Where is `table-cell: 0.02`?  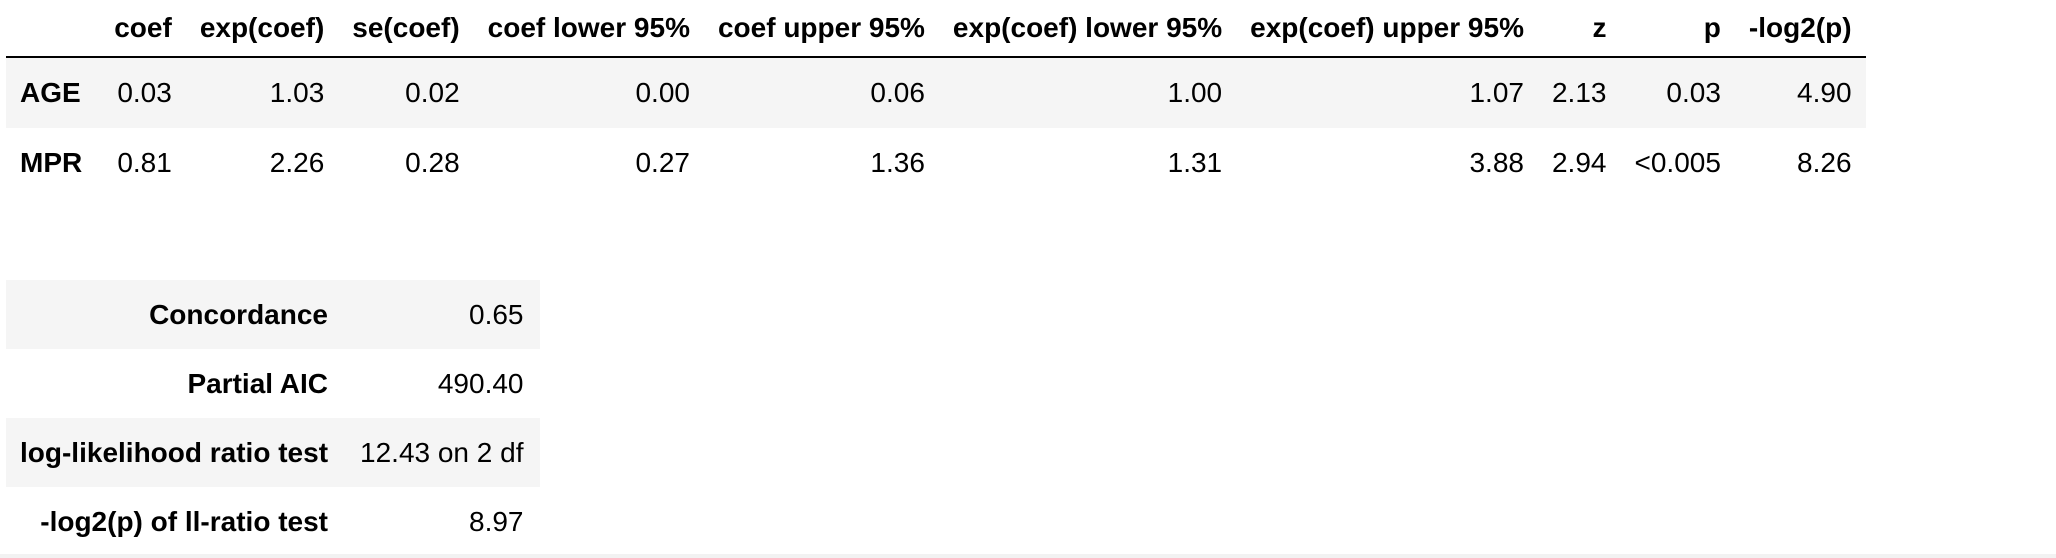 table-cell: 0.02 is located at coordinates (432, 92).